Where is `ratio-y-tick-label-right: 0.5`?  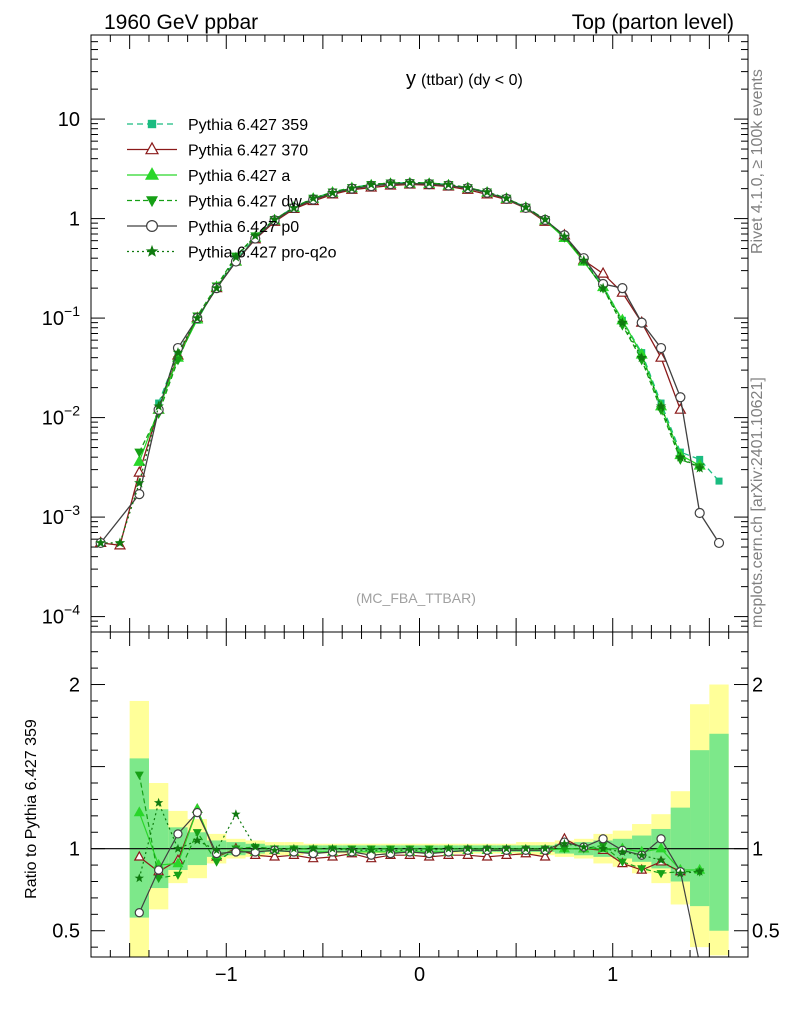 ratio-y-tick-label-right: 0.5 is located at coordinates (766, 932).